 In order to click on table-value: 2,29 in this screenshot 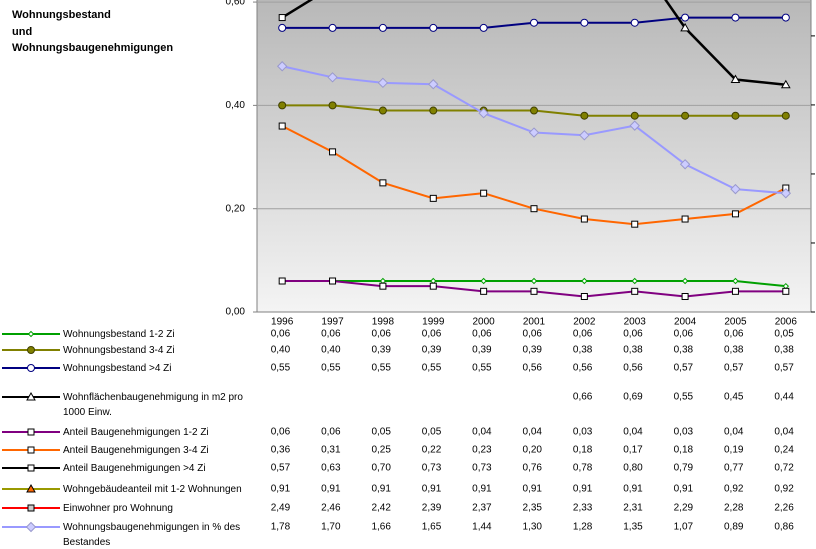, I will do `click(684, 508)`.